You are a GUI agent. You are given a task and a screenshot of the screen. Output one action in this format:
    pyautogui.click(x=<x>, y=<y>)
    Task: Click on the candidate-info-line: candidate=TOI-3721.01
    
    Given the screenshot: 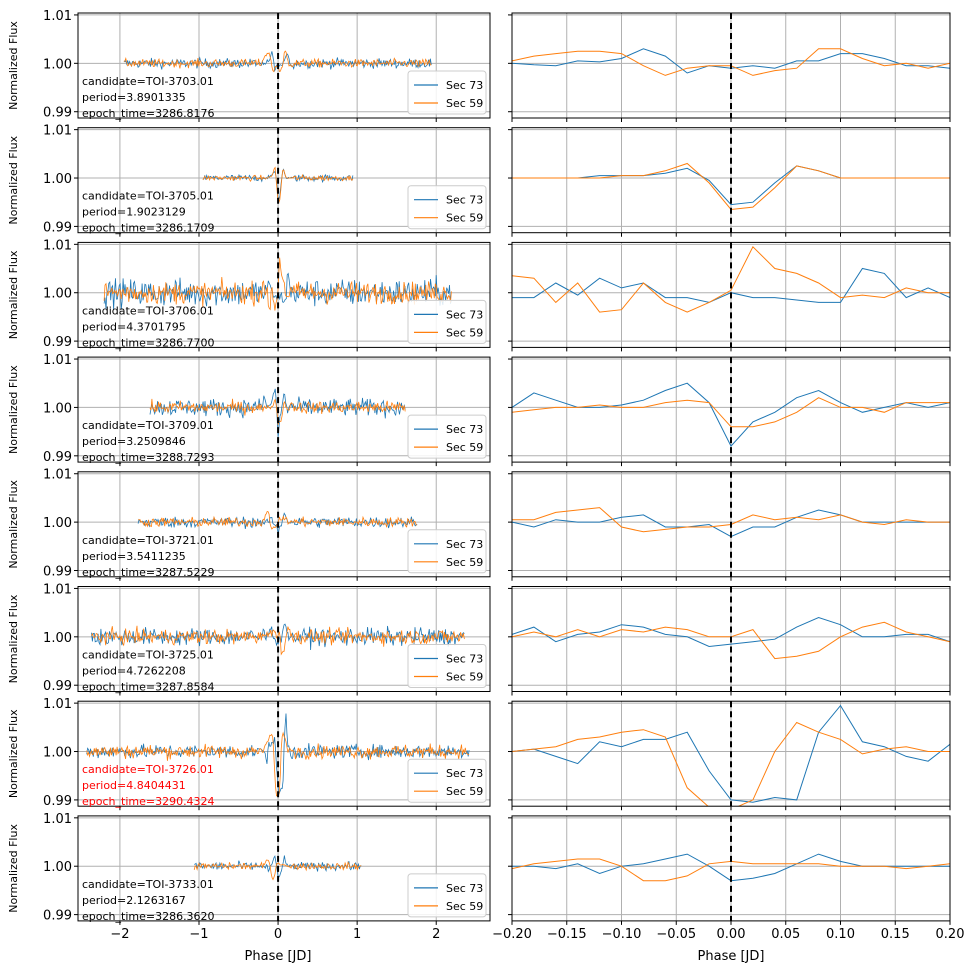 What is the action you would take?
    pyautogui.click(x=148, y=540)
    